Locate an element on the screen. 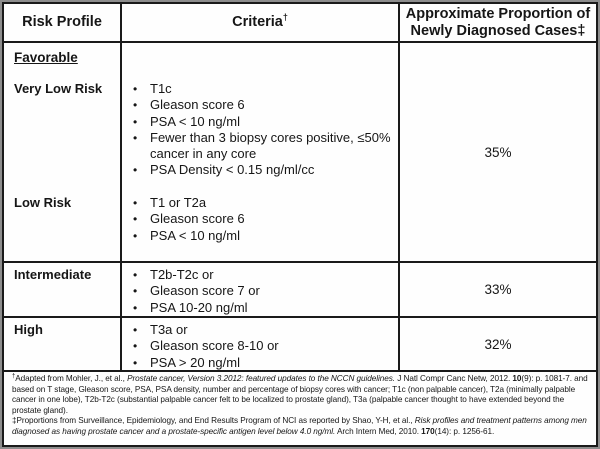  header-criteria: Criteria† is located at coordinates (261, 23).